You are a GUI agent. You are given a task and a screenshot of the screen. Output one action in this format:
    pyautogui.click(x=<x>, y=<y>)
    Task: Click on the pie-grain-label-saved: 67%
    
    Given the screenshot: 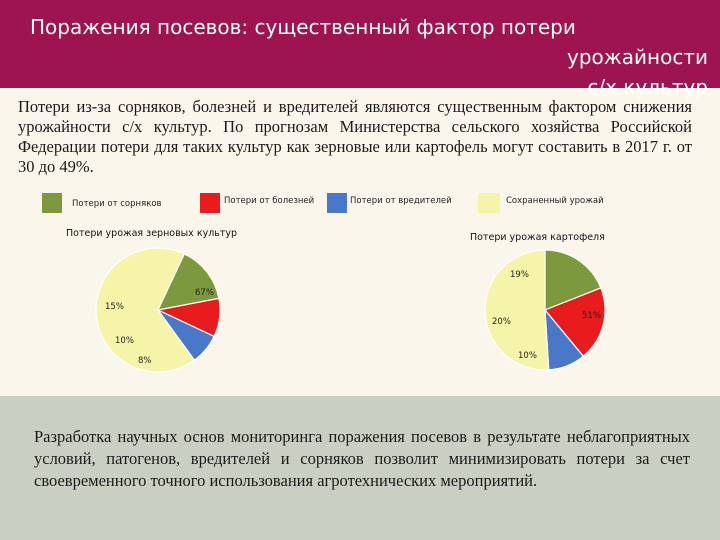 What is the action you would take?
    pyautogui.click(x=204, y=293)
    